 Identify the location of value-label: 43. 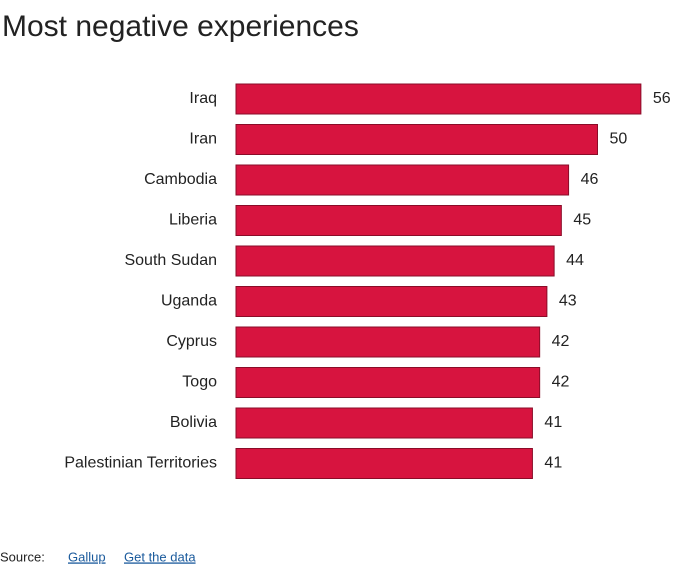
(568, 301).